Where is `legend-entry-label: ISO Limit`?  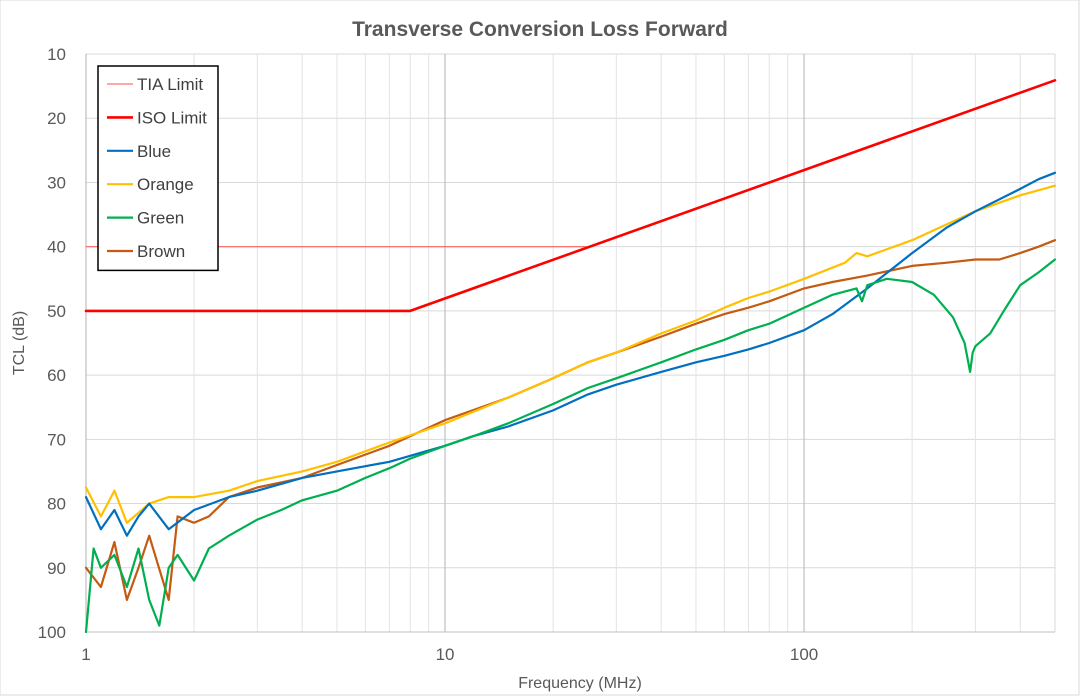 legend-entry-label: ISO Limit is located at coordinates (172, 117).